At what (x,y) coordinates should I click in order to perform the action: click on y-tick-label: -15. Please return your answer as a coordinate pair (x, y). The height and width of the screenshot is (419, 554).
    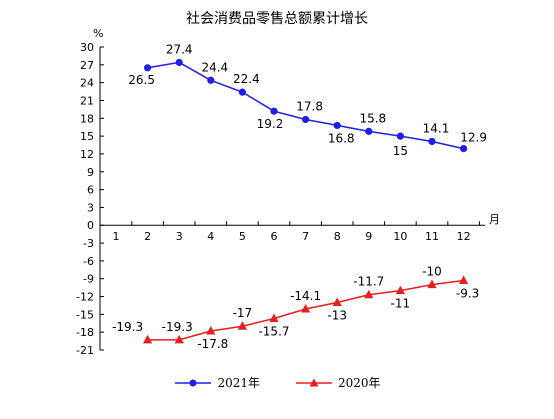
    Looking at the image, I should click on (85, 314).